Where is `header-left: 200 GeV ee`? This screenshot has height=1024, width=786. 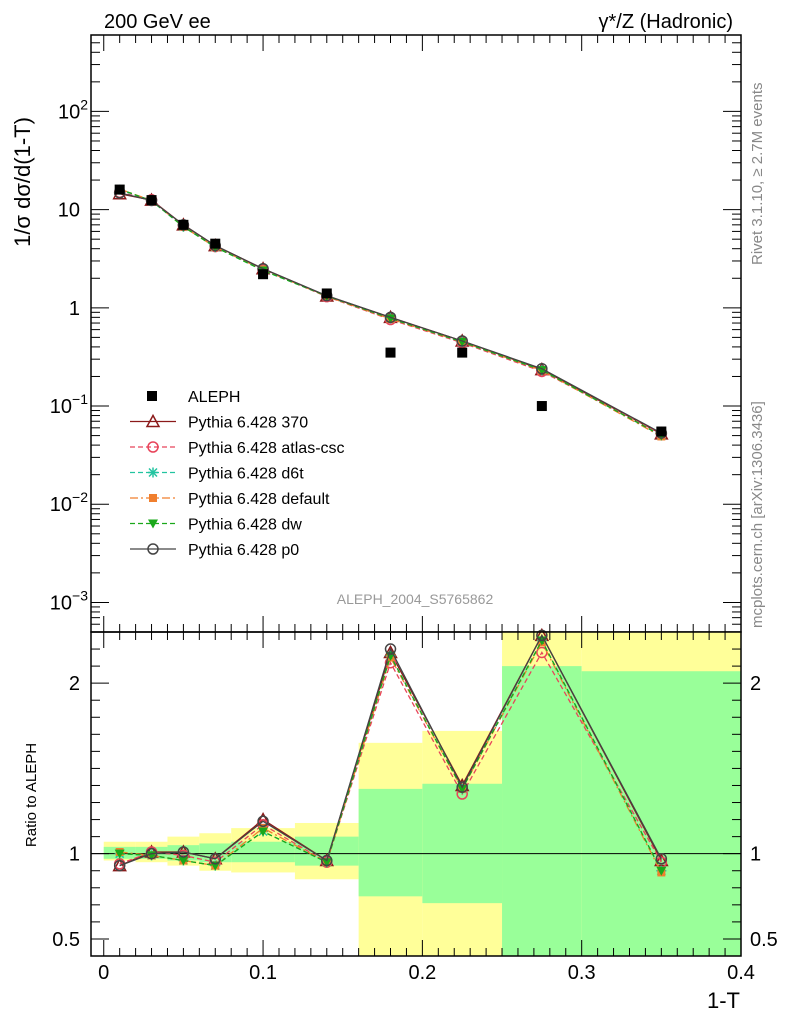
header-left: 200 GeV ee is located at coordinates (157, 22).